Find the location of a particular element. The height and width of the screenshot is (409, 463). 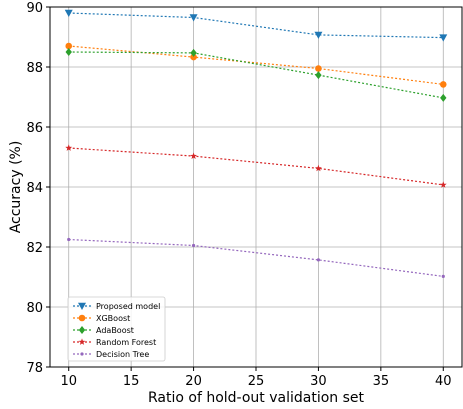

x-tick-label: 25 is located at coordinates (256, 381).